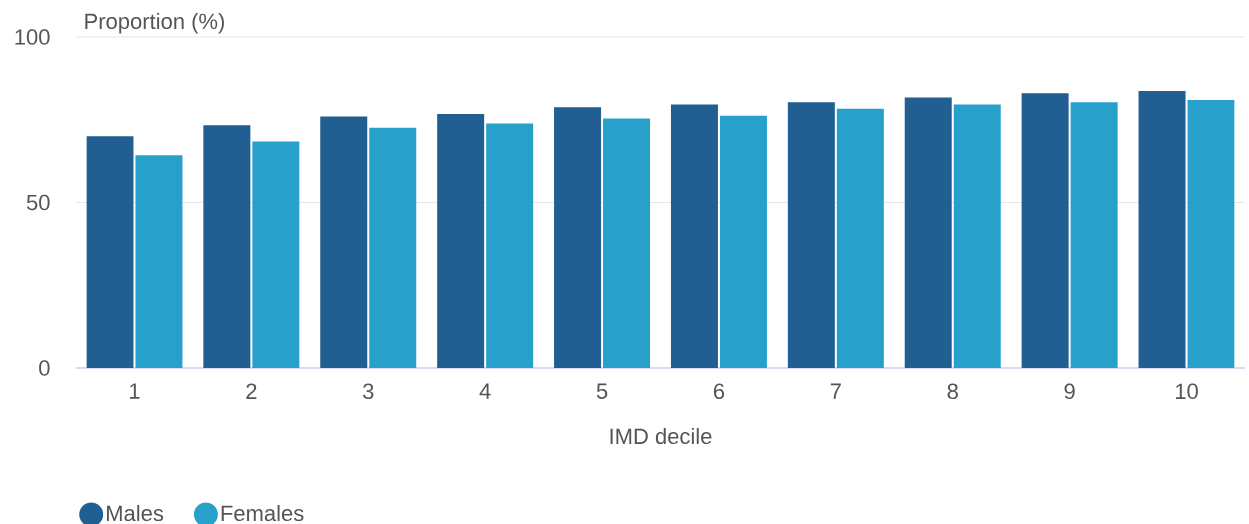 The image size is (1249, 524). Describe the element at coordinates (32, 37) in the screenshot. I see `y-tick-label: 100` at that location.